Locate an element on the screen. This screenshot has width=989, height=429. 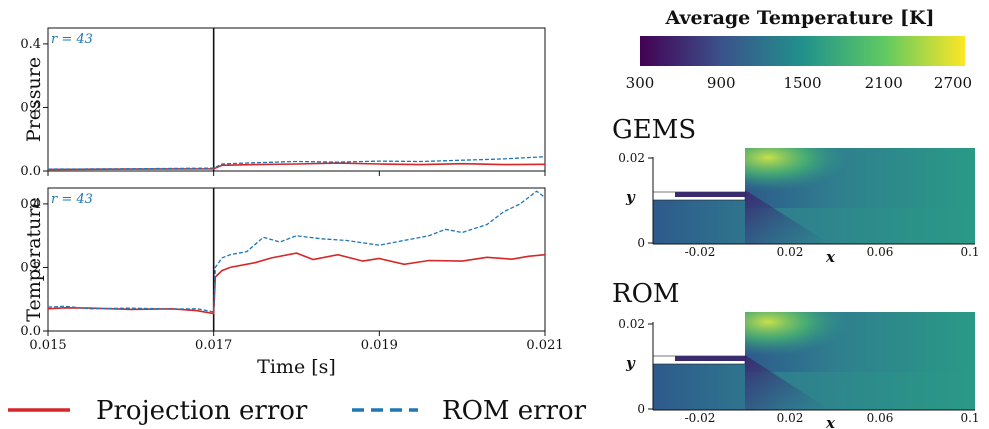
rom-xtick-4: 0.1 is located at coordinates (969, 418).